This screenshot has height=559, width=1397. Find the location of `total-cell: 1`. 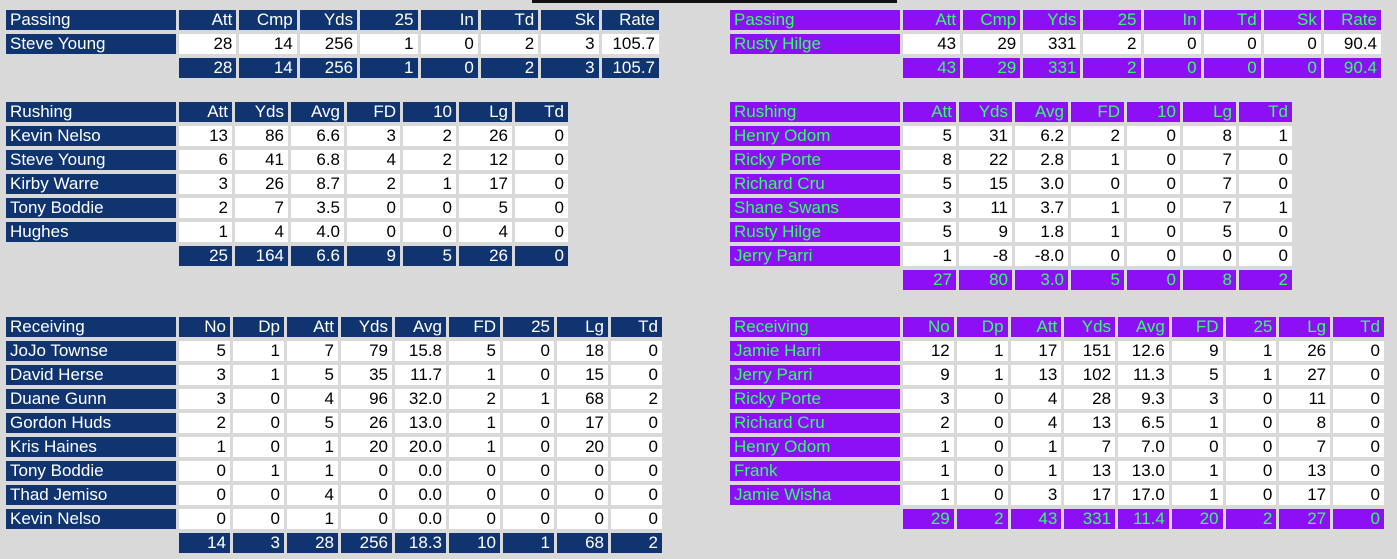

total-cell: 1 is located at coordinates (389, 68).